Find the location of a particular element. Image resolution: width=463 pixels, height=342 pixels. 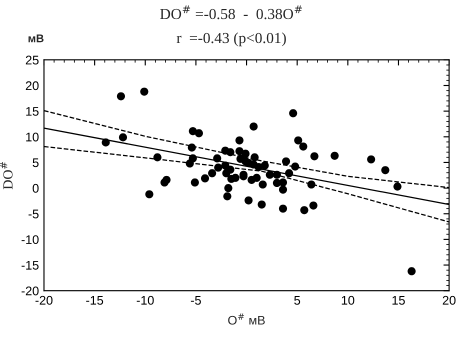

chart-subtitle: r =-0.43 (p<0.01) is located at coordinates (231, 39).